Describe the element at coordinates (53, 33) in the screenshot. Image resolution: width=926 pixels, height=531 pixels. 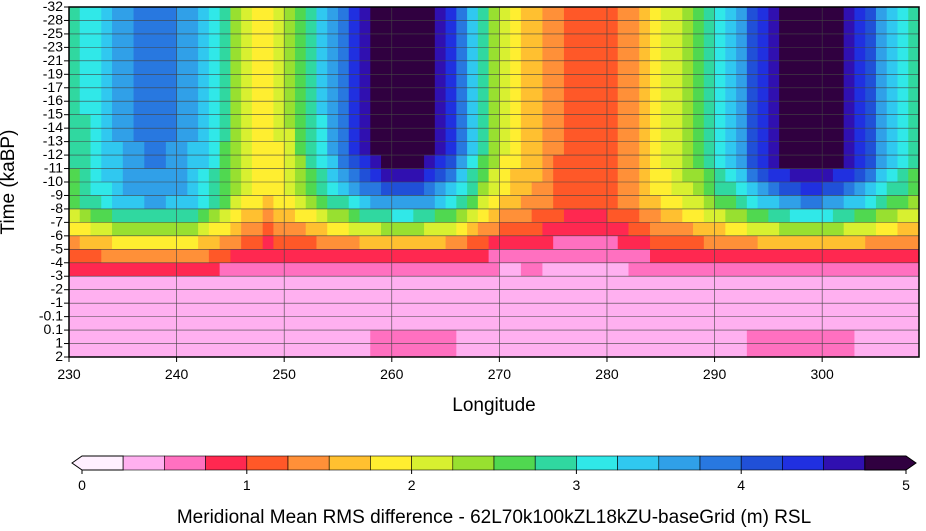
I see `y-tick-label: -25` at that location.